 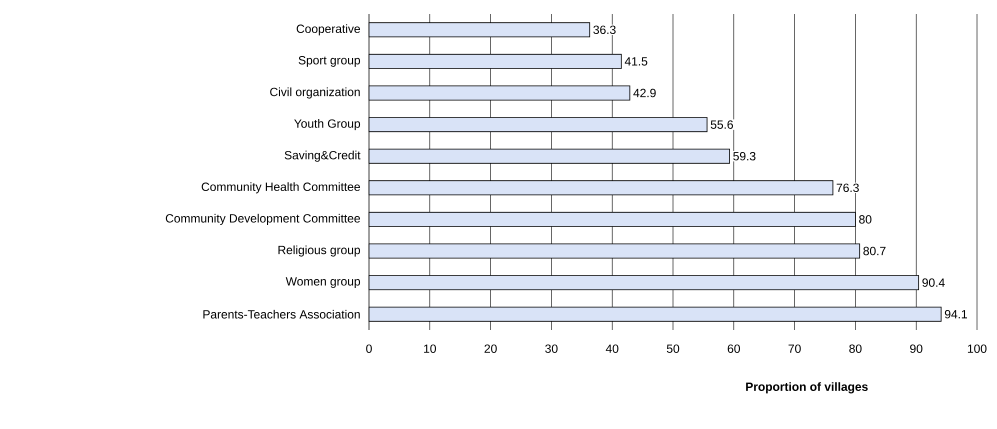 What do you see at coordinates (281, 188) in the screenshot?
I see `y-tick-label: Community Health Committee` at bounding box center [281, 188].